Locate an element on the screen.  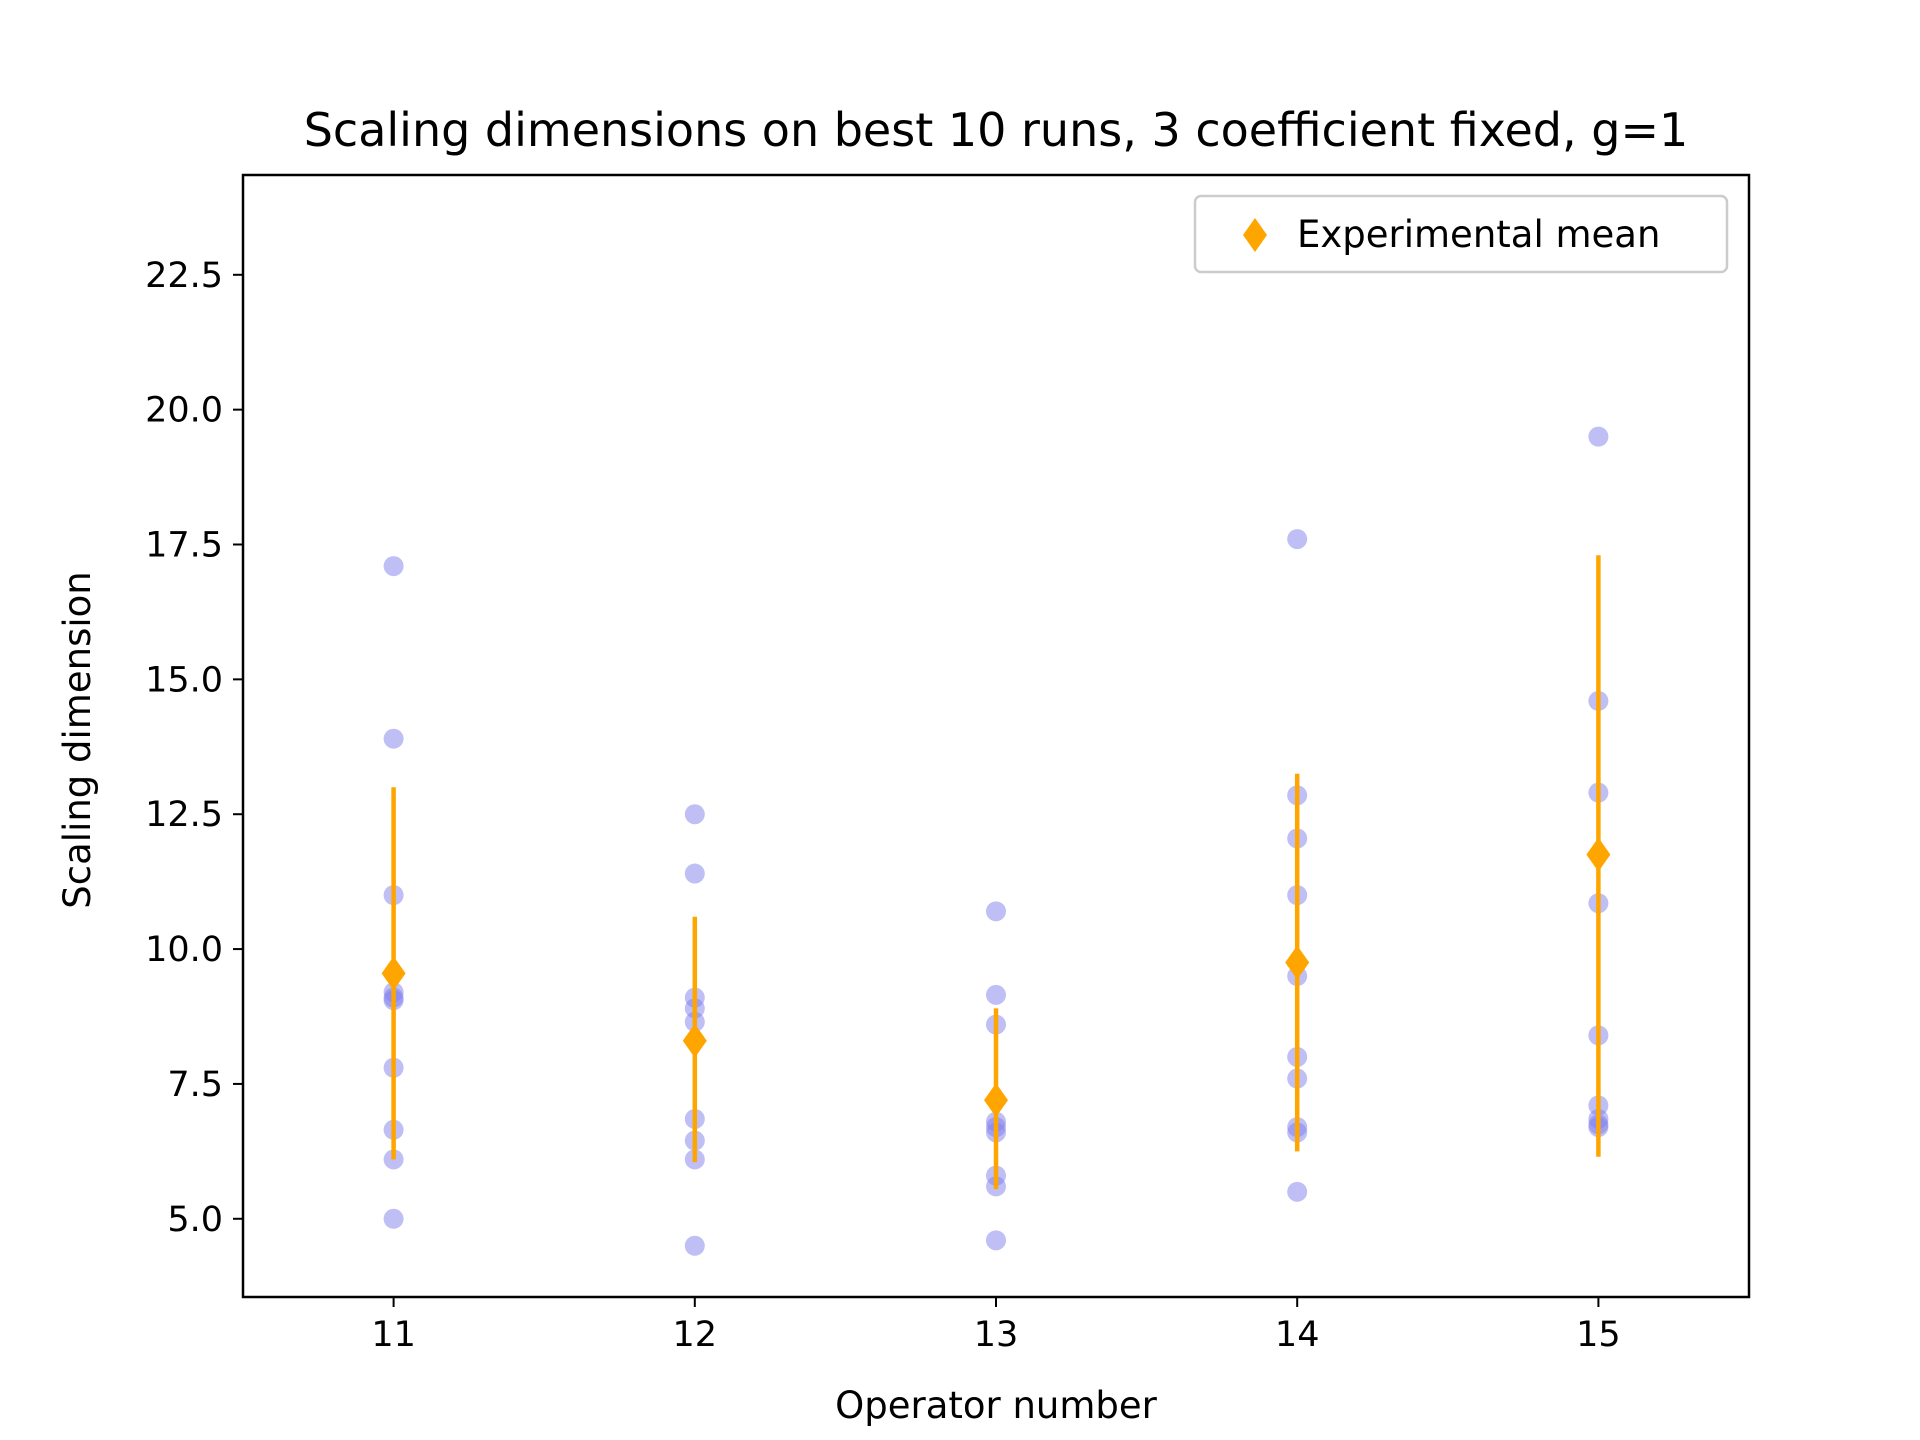
y-axis: 5.0 7.5 10.0 12.5 15.0 17.5 20.0 22.5 is located at coordinates (194, 748).